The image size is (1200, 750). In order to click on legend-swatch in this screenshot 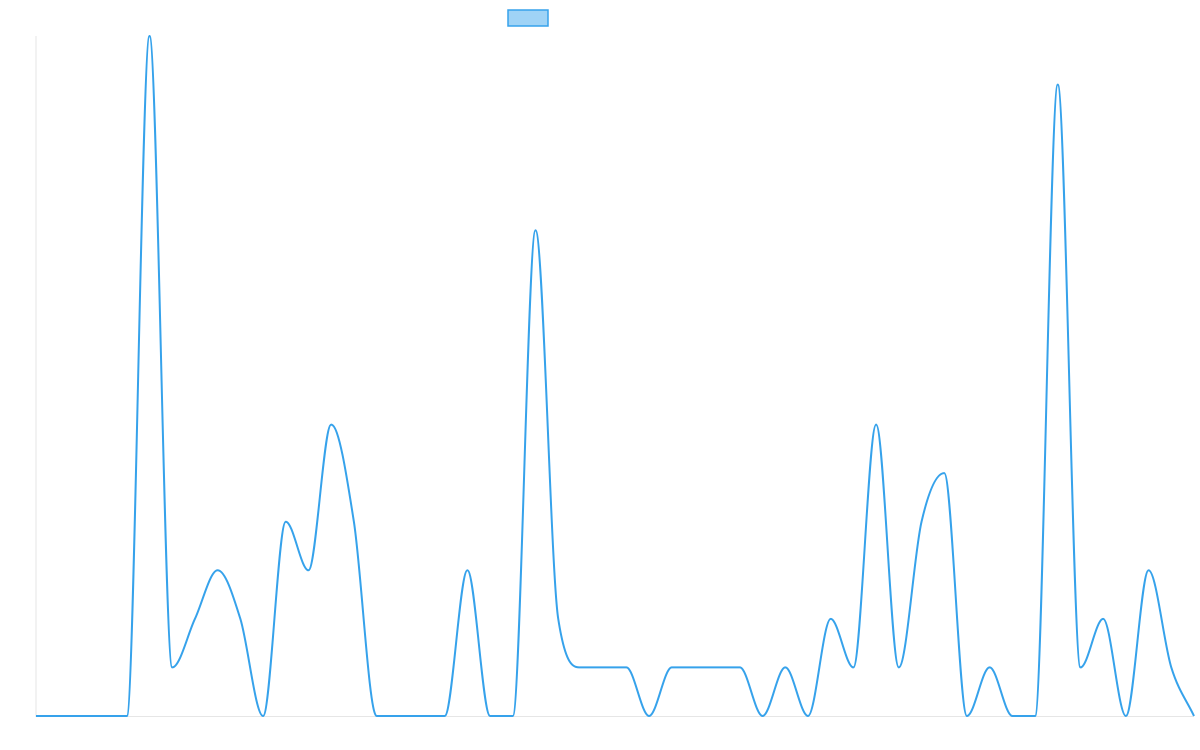, I will do `click(528, 18)`.